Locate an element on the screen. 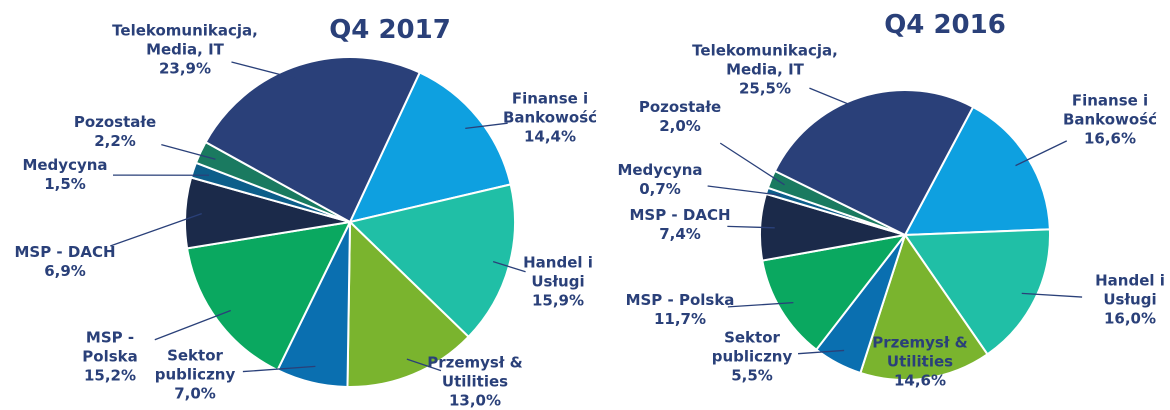 The width and height of the screenshot is (1170, 410). chart-title: Q4 2016 is located at coordinates (945, 25).